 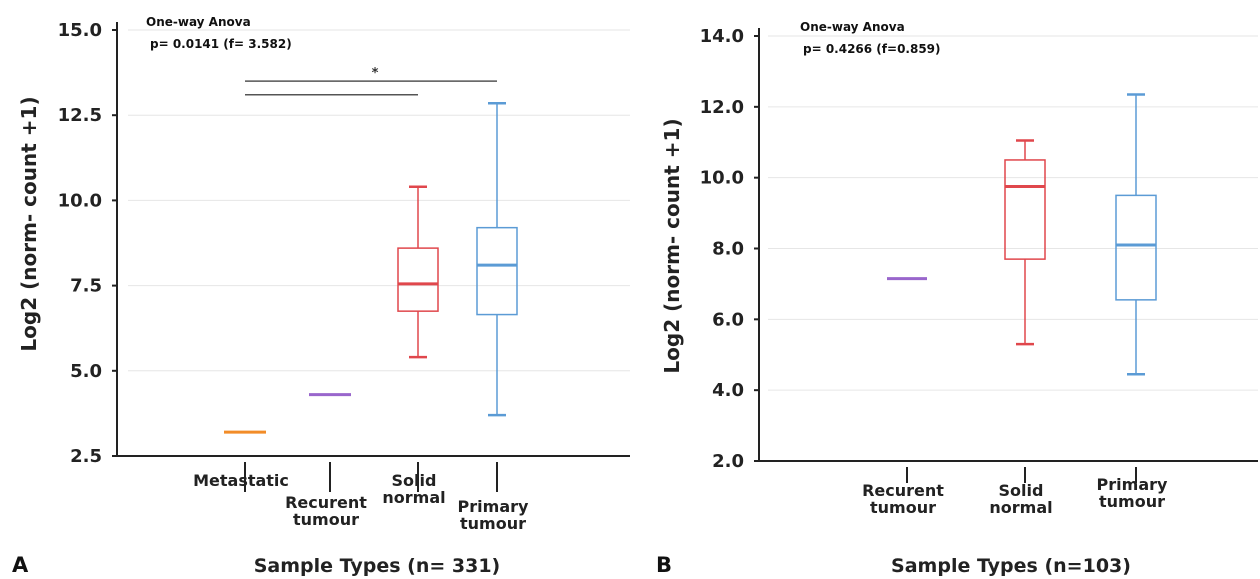 What do you see at coordinates (221, 44) in the screenshot?
I see `panel-a-anova-stats: p= 0.0141 (f= 3.582)` at bounding box center [221, 44].